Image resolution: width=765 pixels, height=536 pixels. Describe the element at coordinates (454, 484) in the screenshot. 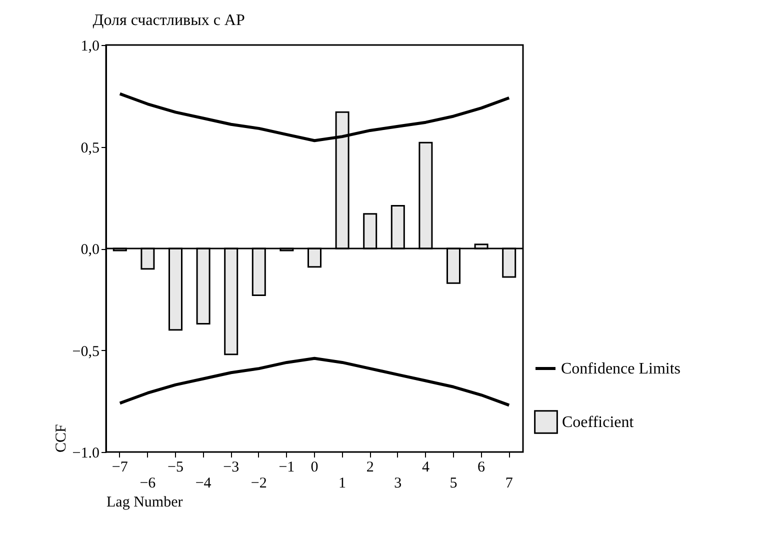

I see `x-tick-label: 5` at that location.